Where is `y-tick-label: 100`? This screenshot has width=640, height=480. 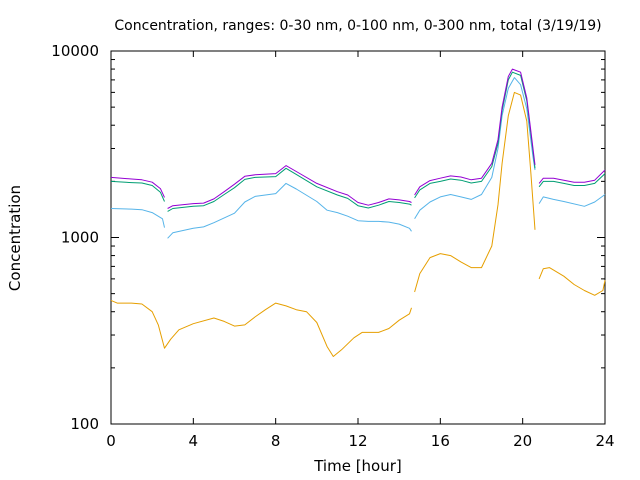
y-tick-label: 100 is located at coordinates (84, 424).